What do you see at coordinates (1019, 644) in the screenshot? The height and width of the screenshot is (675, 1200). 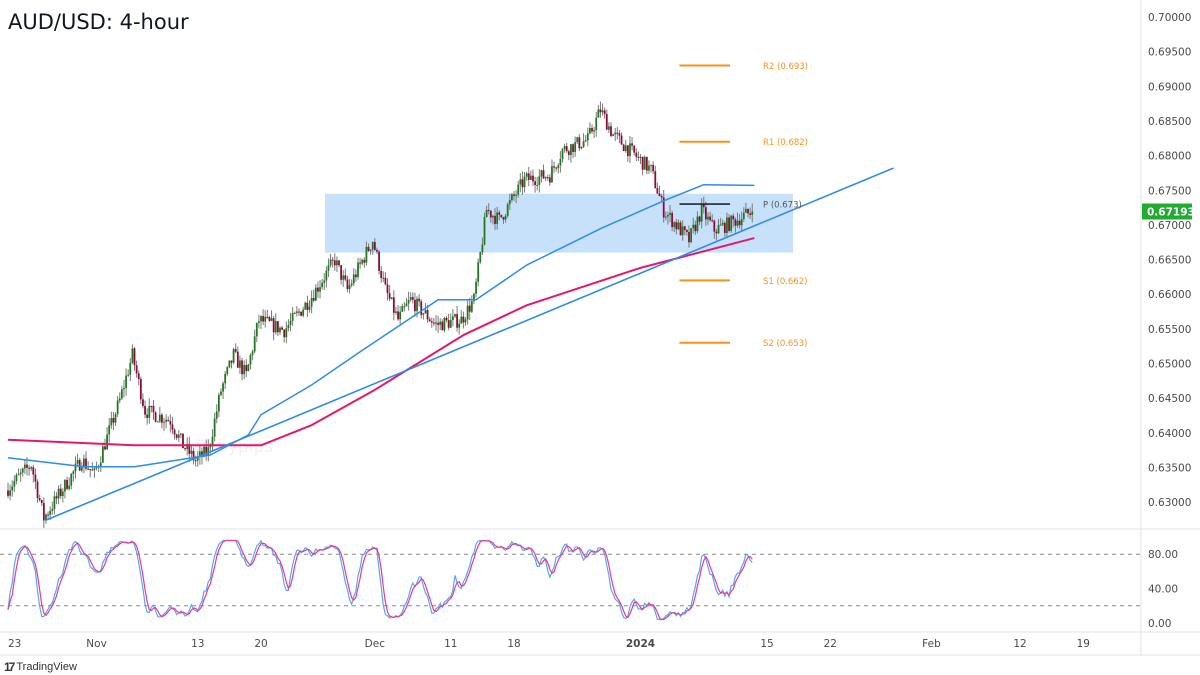 I see `time-axis-tick: 12` at bounding box center [1019, 644].